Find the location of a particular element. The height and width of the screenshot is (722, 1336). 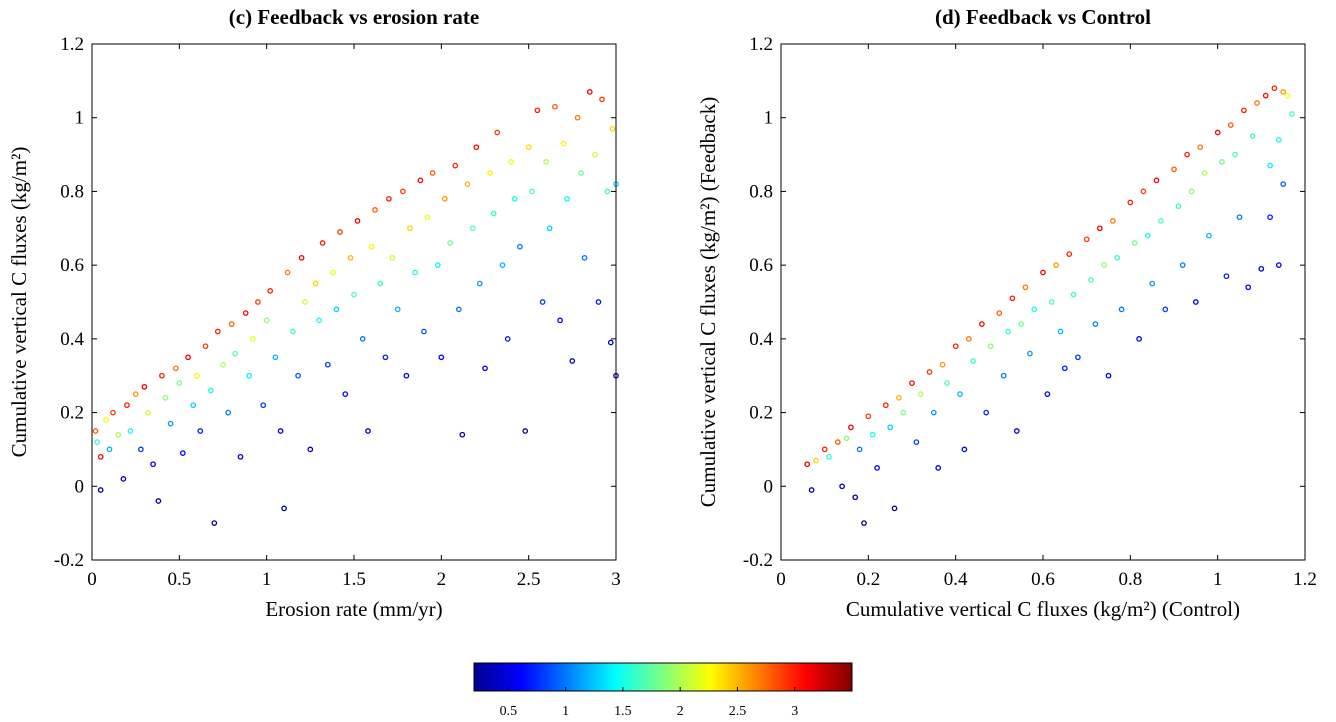

panel-c-ytick-label: 0.4 is located at coordinates (72, 339).